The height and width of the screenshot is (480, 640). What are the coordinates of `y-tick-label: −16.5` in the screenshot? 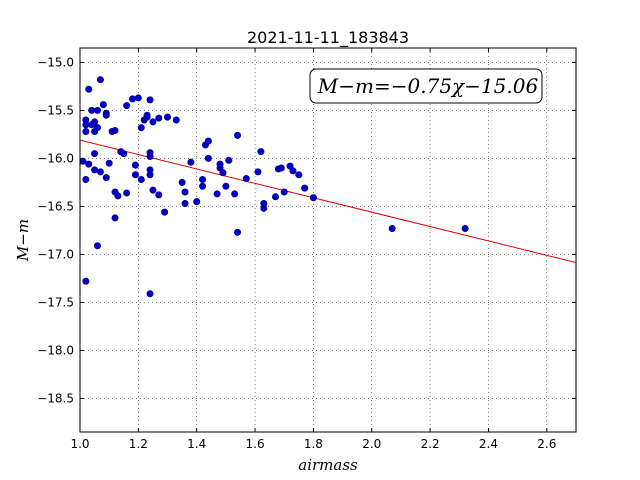 It's located at (55, 206).